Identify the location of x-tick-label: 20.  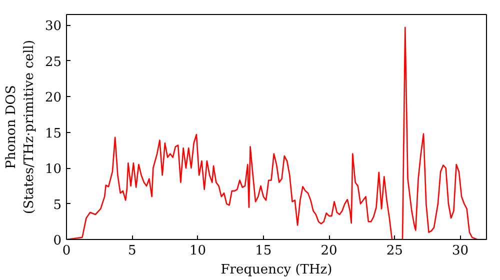
(329, 251).